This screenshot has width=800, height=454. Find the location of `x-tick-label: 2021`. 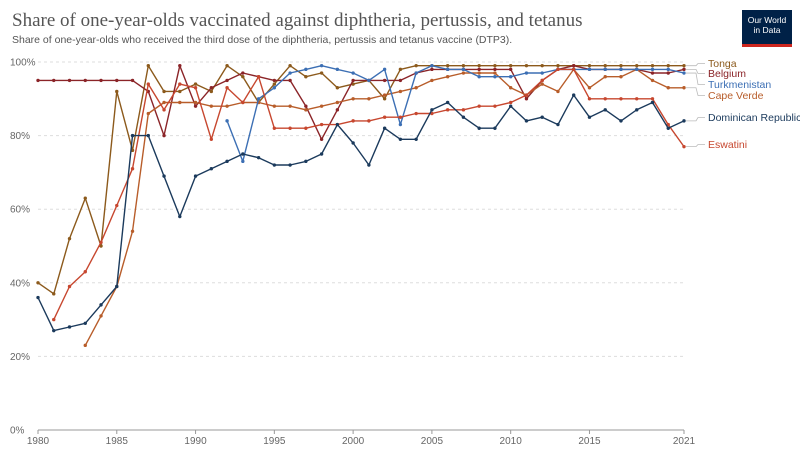

x-tick-label: 2021 is located at coordinates (684, 441).